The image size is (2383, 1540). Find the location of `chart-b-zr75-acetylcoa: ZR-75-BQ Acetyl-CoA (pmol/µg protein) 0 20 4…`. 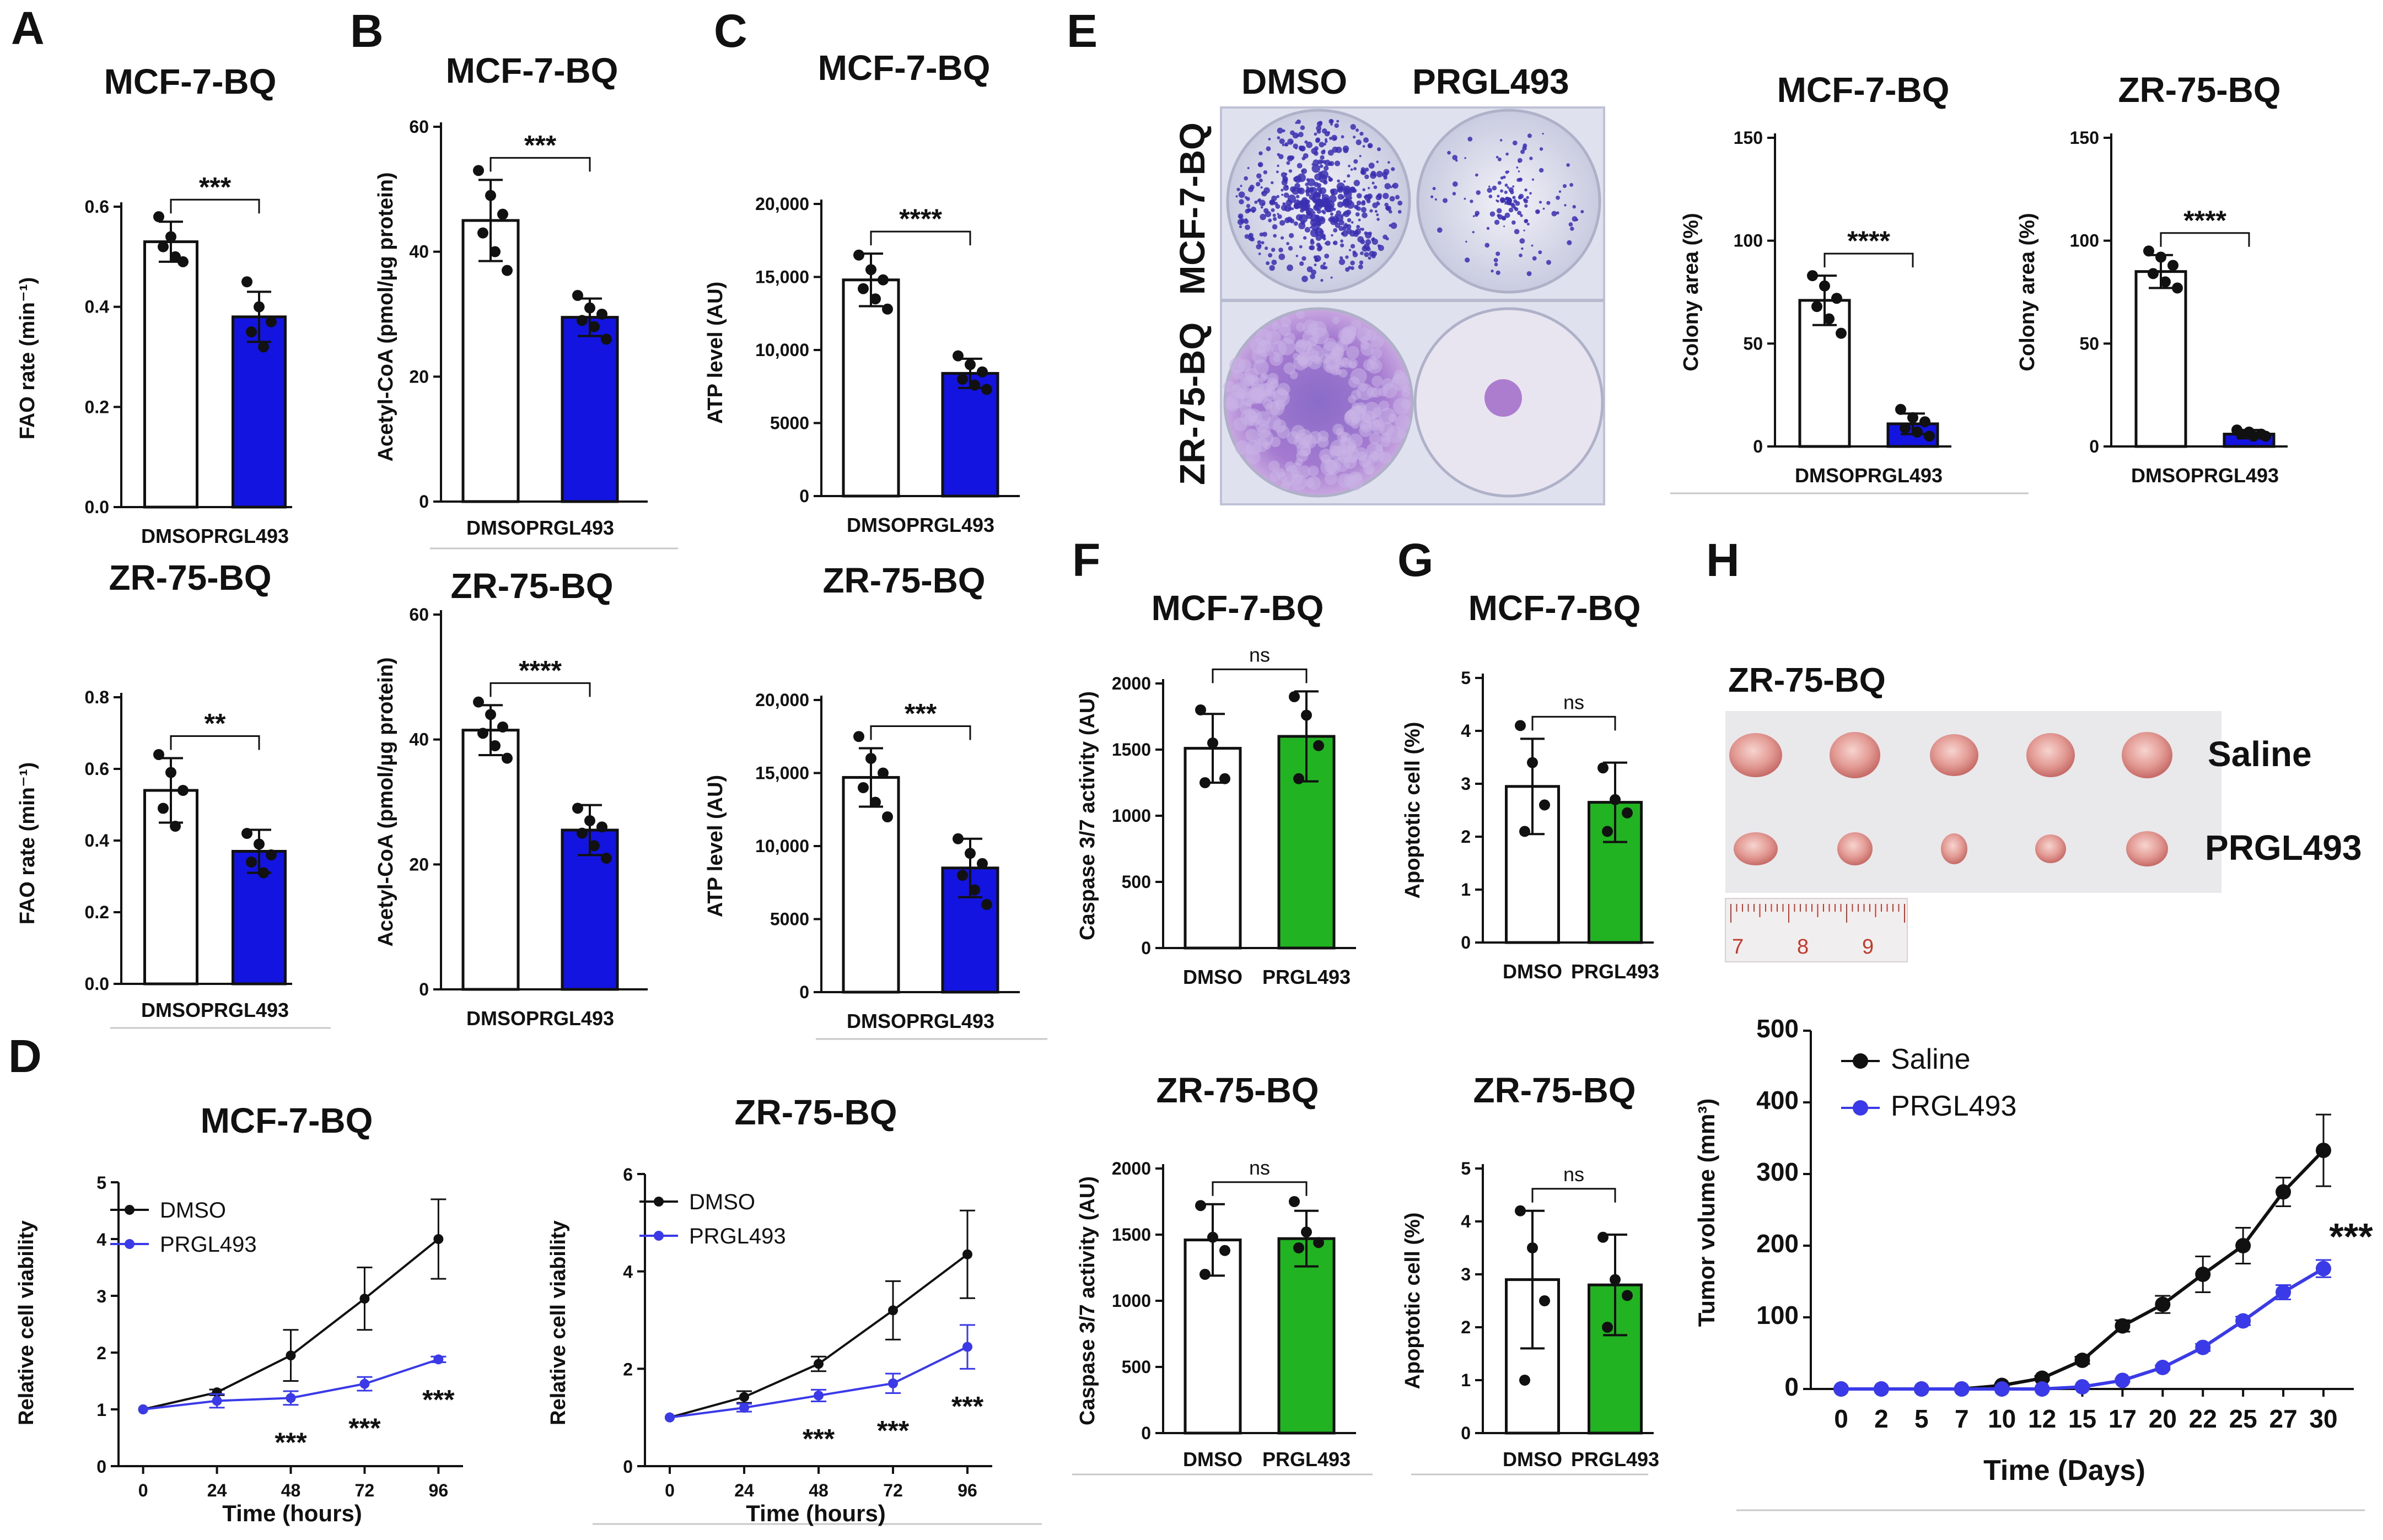

chart-b-zr75-acetylcoa: ZR-75-BQ Acetyl-CoA (pmol/µg protein) 0 20 4… is located at coordinates (511, 798).